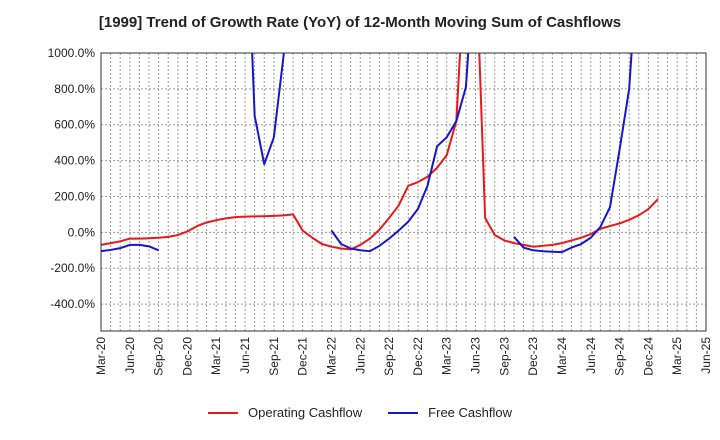 The image size is (720, 440). I want to click on x-tick-label: Mar-25, so click(677, 356).